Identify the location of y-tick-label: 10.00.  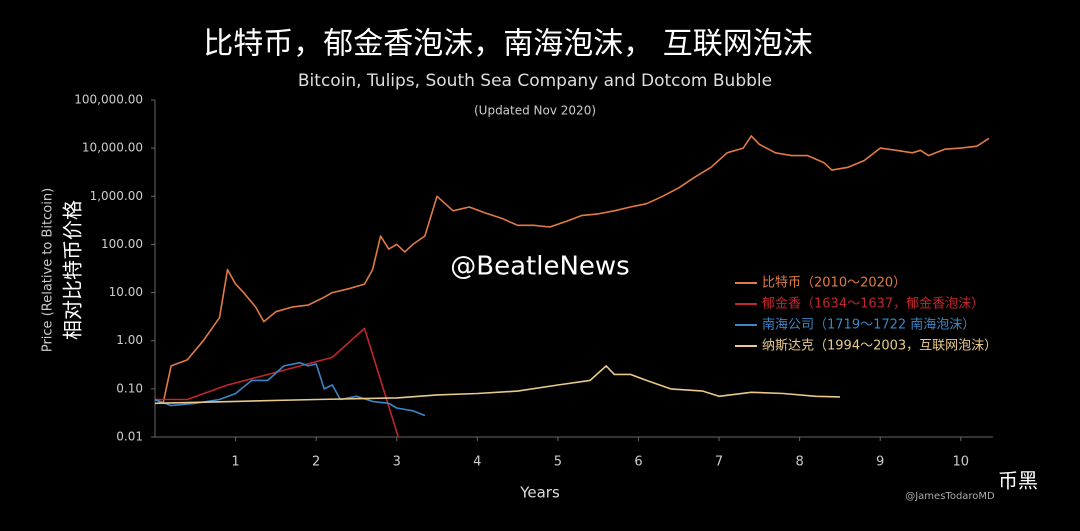
(126, 292).